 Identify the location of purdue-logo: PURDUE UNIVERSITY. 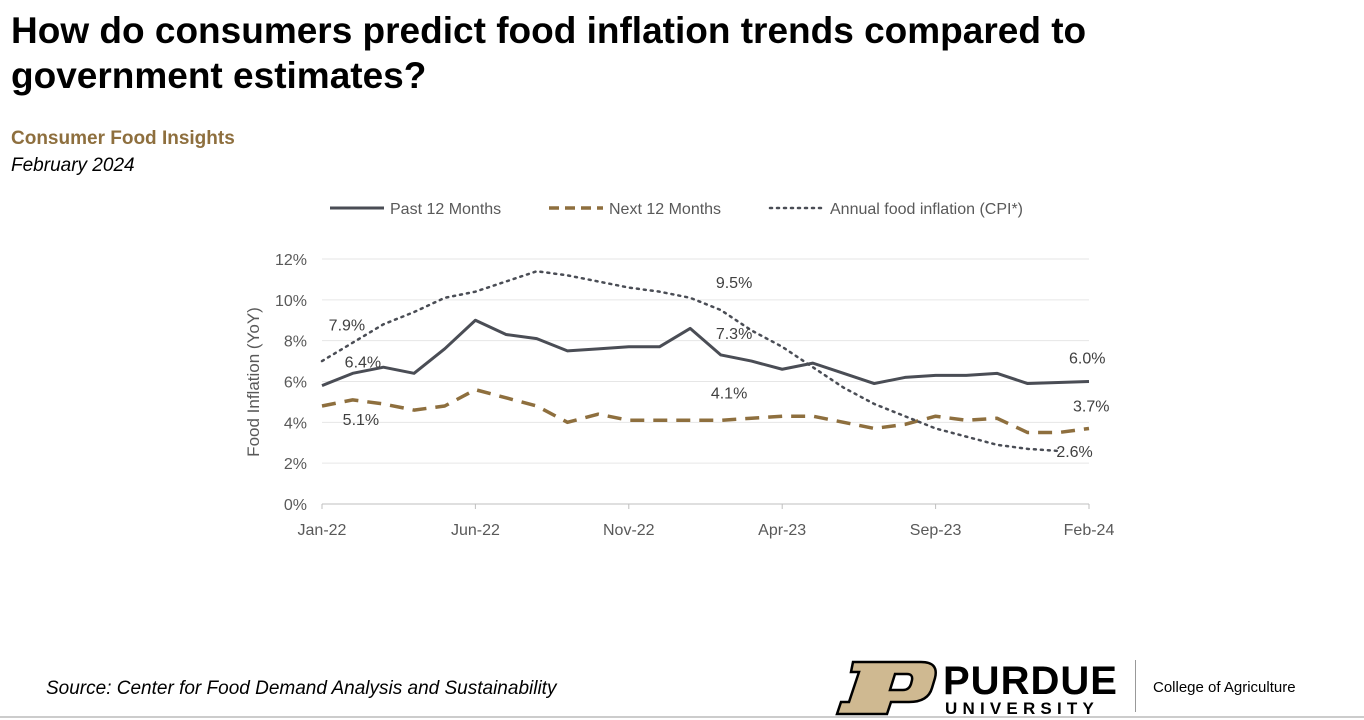
(976, 687).